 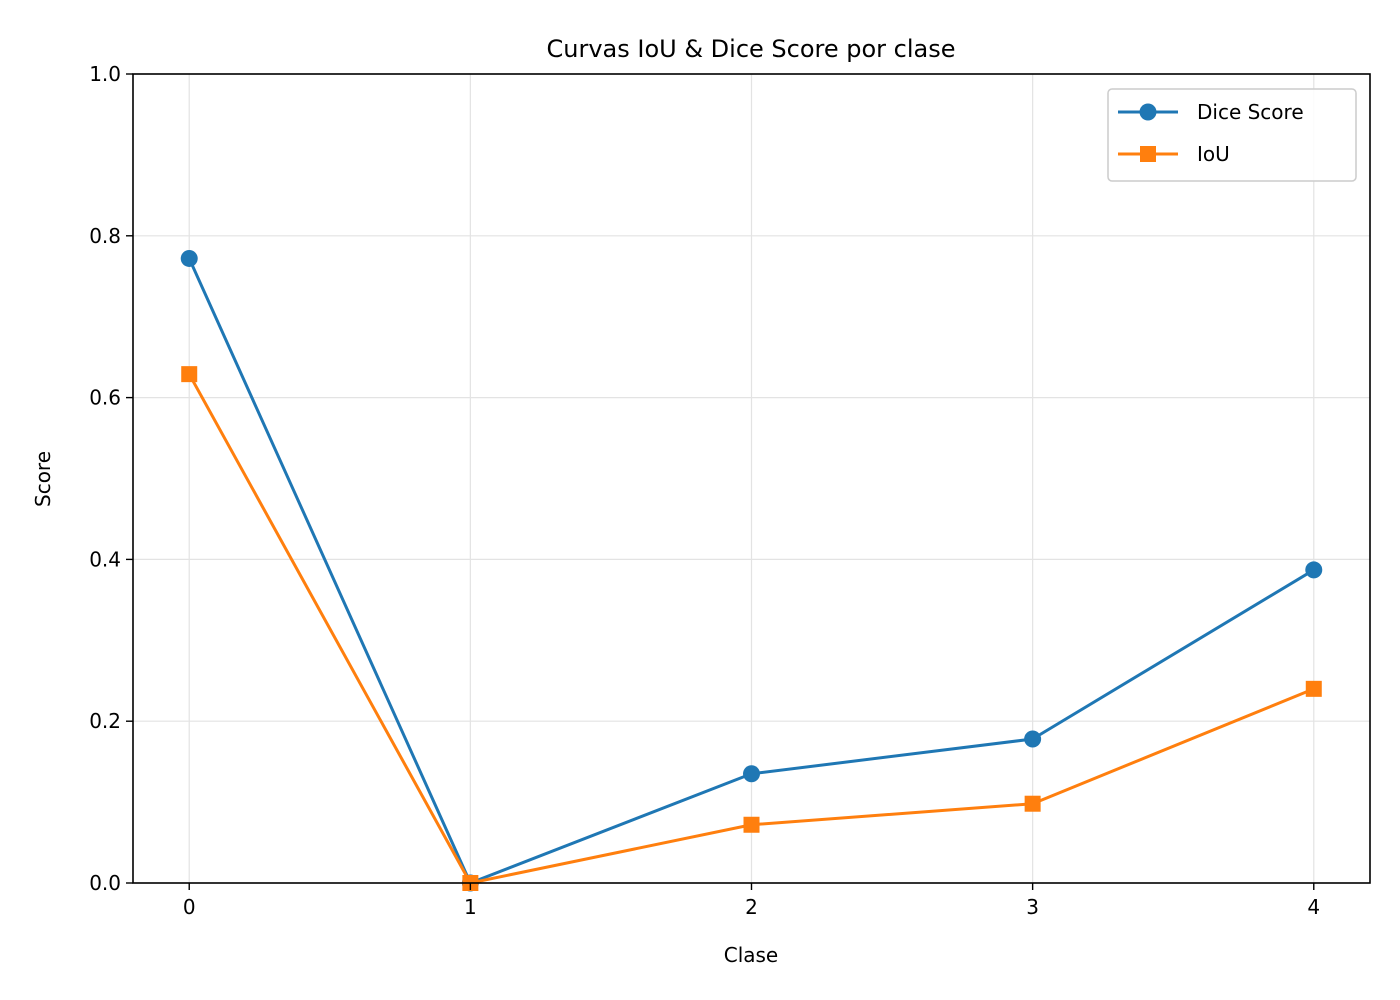 I want to click on x-tick-label: 2, so click(x=751, y=907).